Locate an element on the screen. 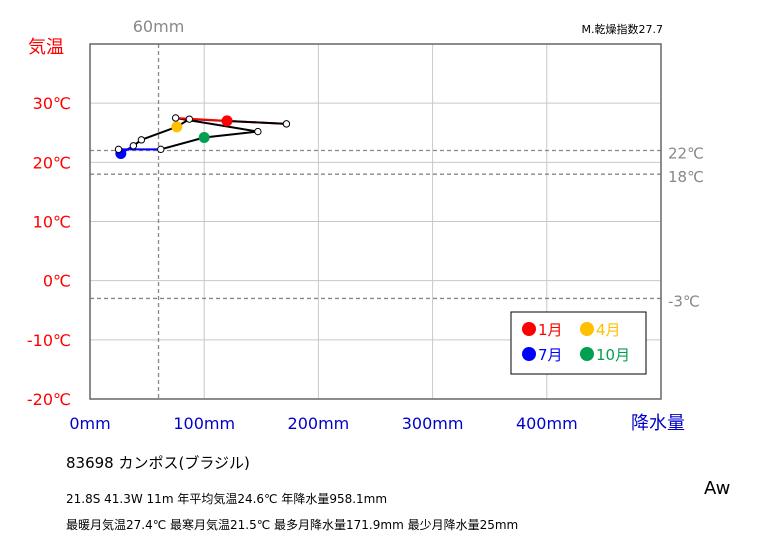  x-tick-label: 0mm is located at coordinates (89, 423).